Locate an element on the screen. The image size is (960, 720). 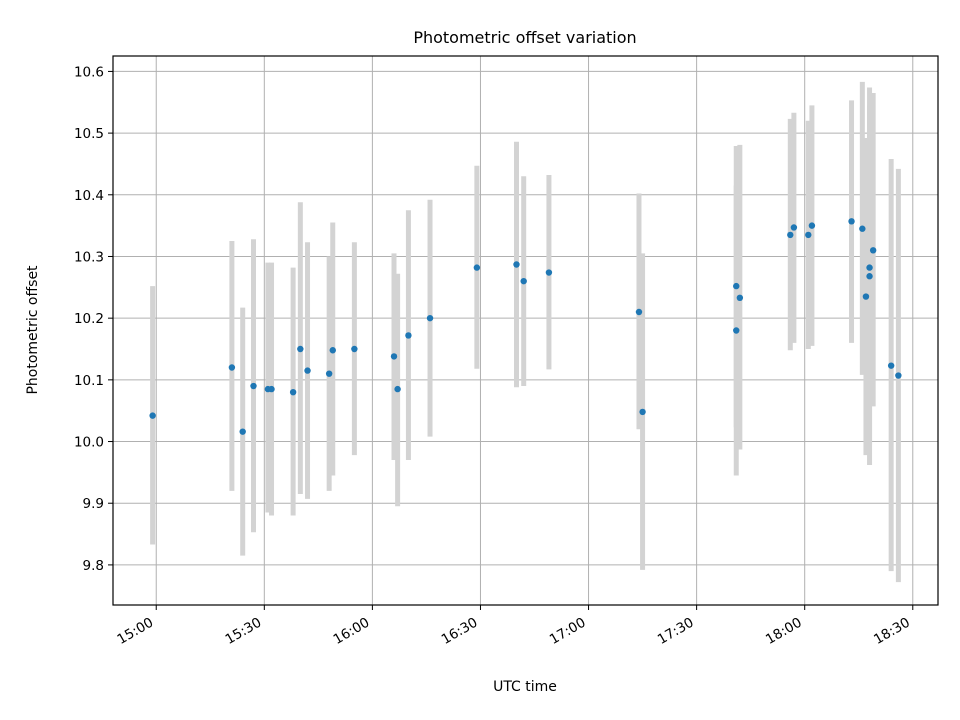
y-tick-label: 10.6 is located at coordinates (89, 72).